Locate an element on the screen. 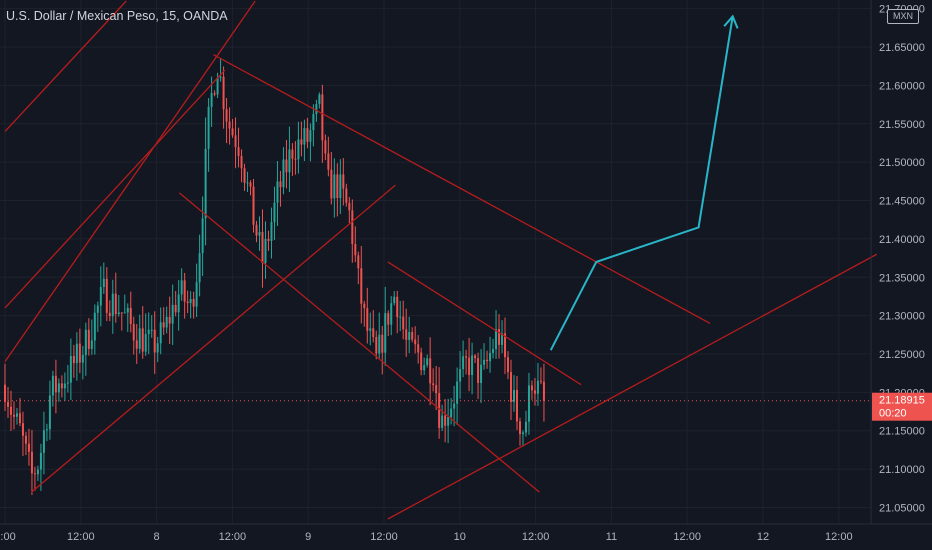 The width and height of the screenshot is (932, 550). projection-line is located at coordinates (641, 183).